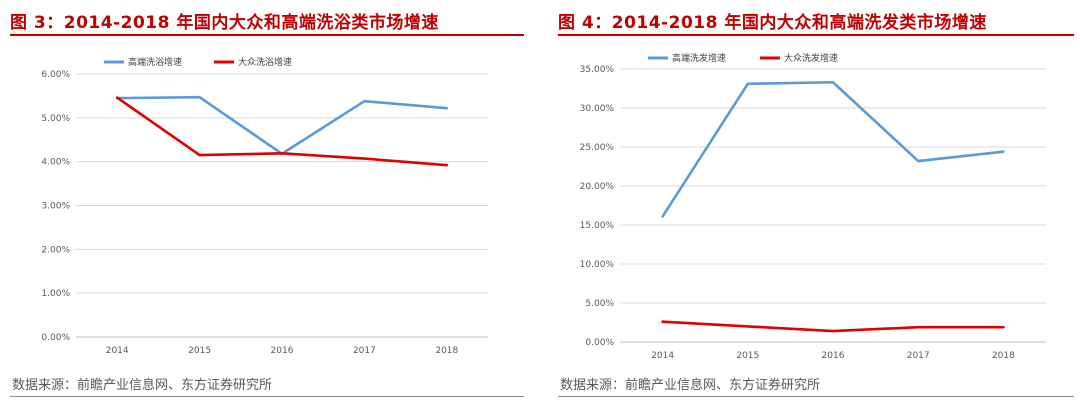 The width and height of the screenshot is (1080, 407). I want to click on y-tick-label: 1.00%, so click(55, 294).